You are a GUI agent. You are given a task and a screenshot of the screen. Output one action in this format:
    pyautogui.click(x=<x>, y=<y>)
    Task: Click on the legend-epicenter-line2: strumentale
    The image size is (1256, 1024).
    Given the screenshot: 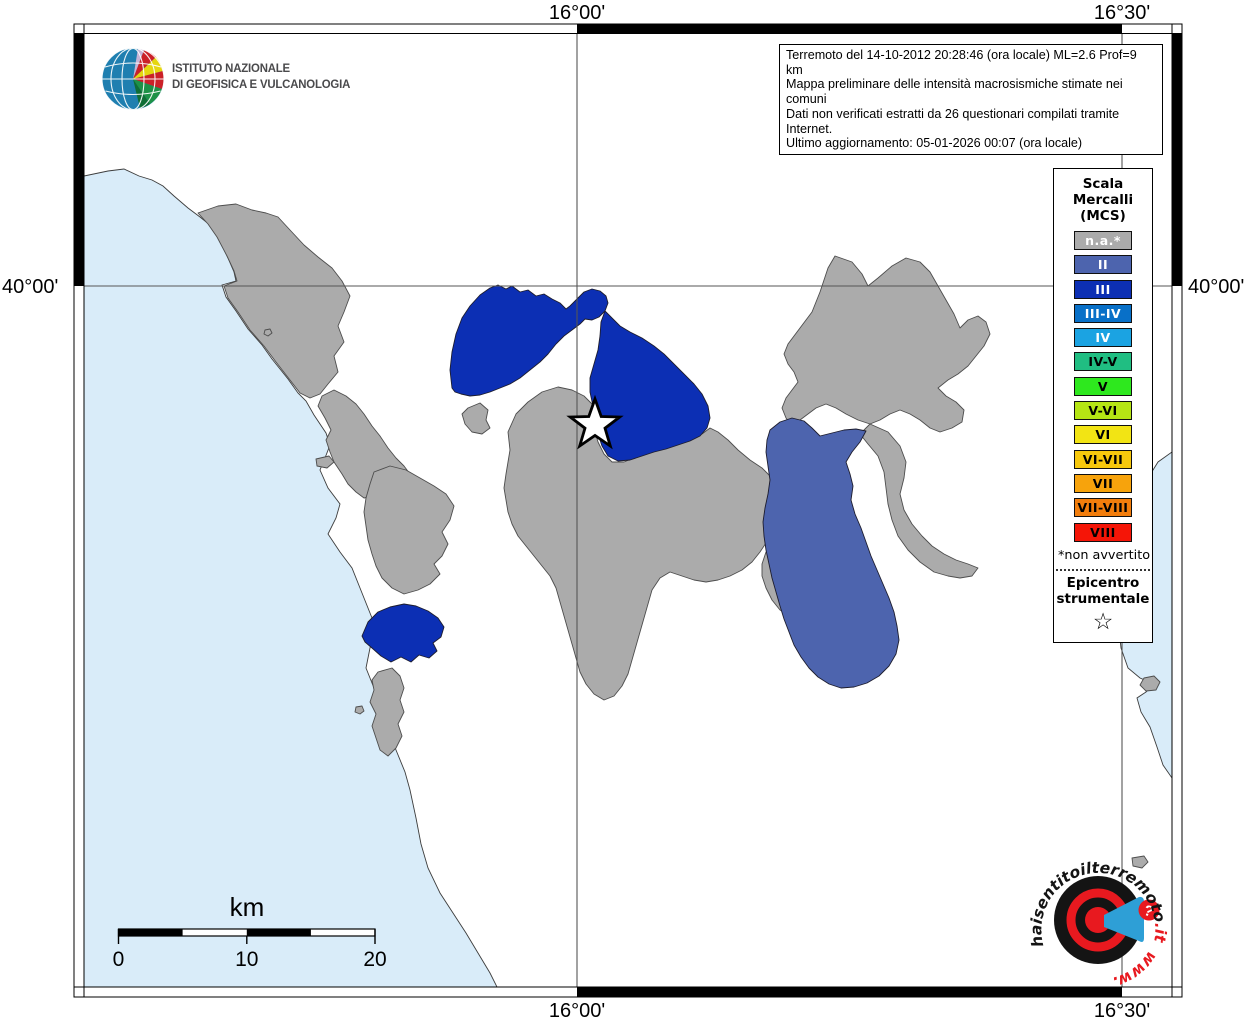 What is the action you would take?
    pyautogui.click(x=1103, y=598)
    